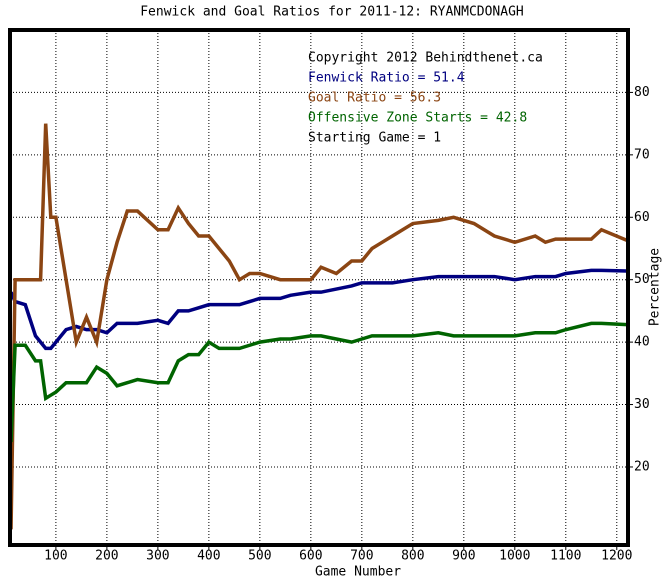  Describe the element at coordinates (259, 556) in the screenshot. I see `x-tick-label: 500` at that location.